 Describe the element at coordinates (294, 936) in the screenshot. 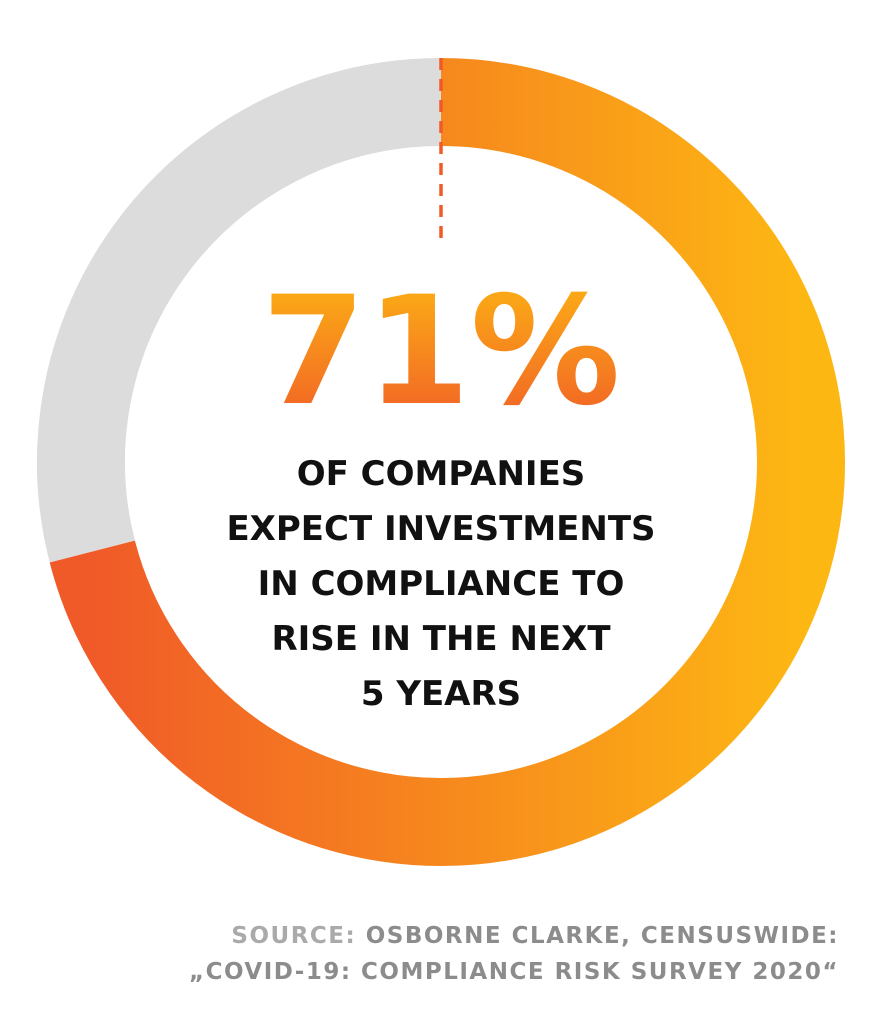

I see `source-label: SOURCE:` at that location.